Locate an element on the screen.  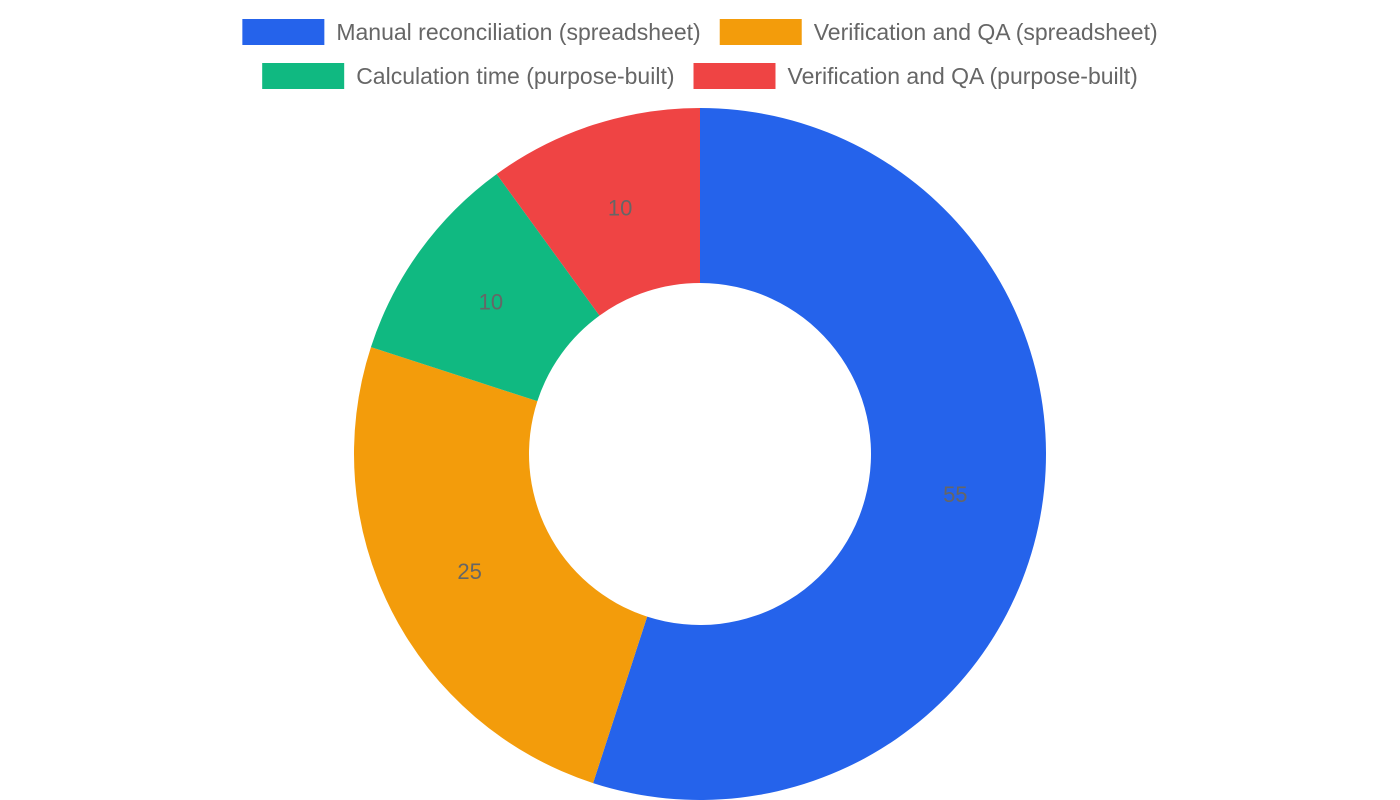
legend-item-1: Manual reconciliation (spreadsheet) is located at coordinates (471, 32).